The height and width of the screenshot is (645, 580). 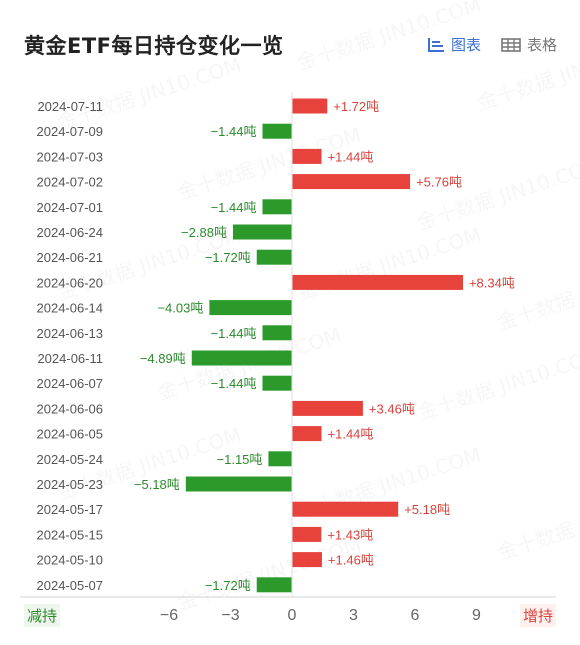 I want to click on category-label: 2024-06-20, so click(x=70, y=282).